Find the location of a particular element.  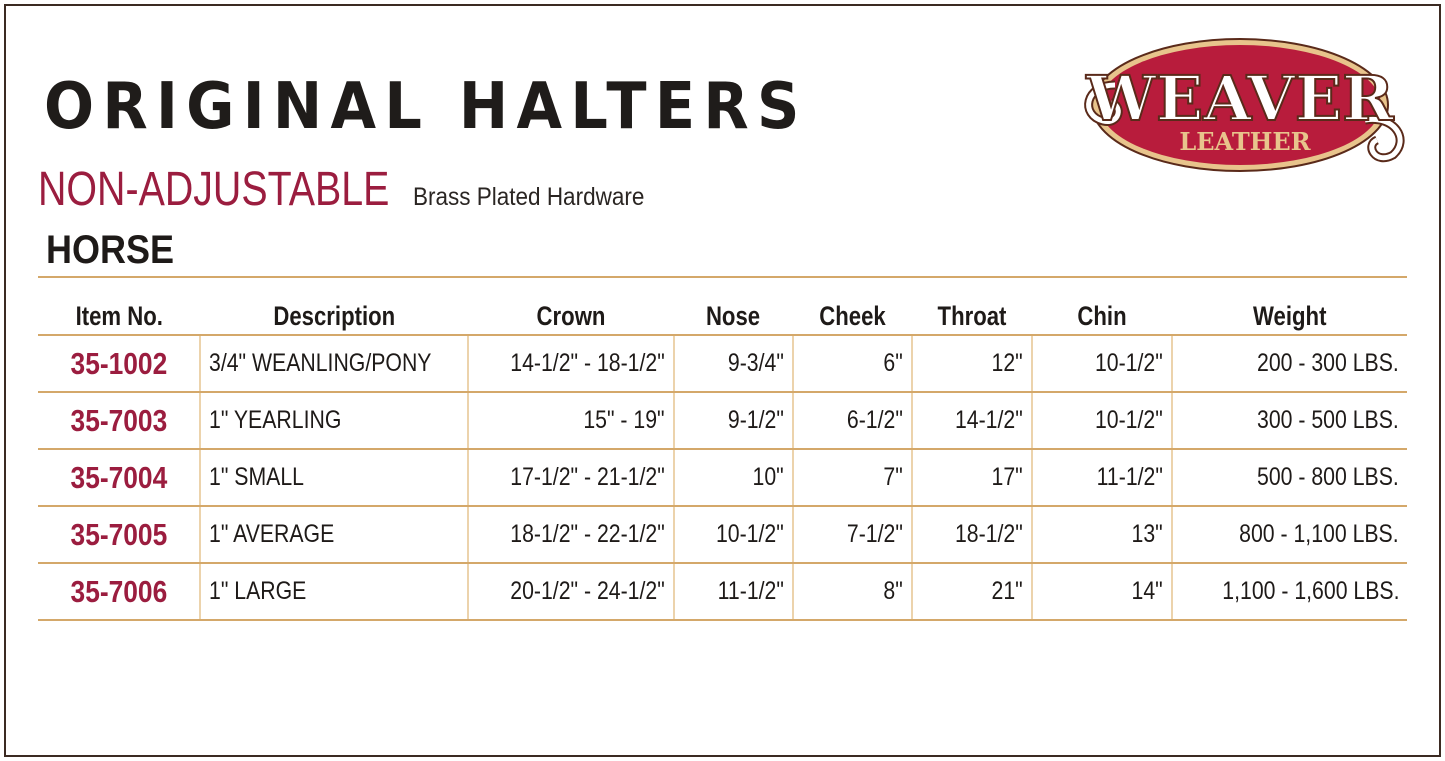

cell-text: 1" YEARLING is located at coordinates (275, 420).